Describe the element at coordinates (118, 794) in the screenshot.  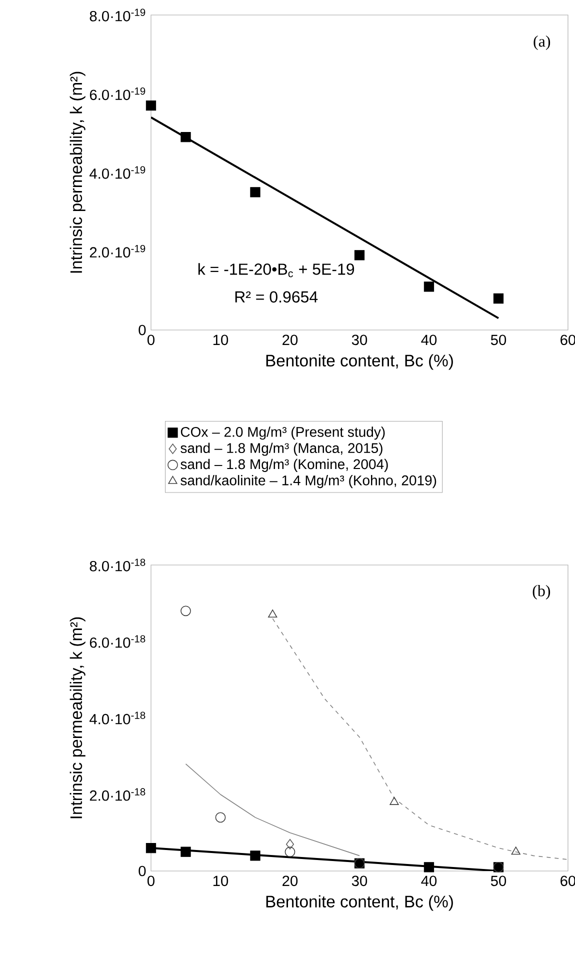
I see `y-tick-label: 2.0·10$^{-18}$` at that location.